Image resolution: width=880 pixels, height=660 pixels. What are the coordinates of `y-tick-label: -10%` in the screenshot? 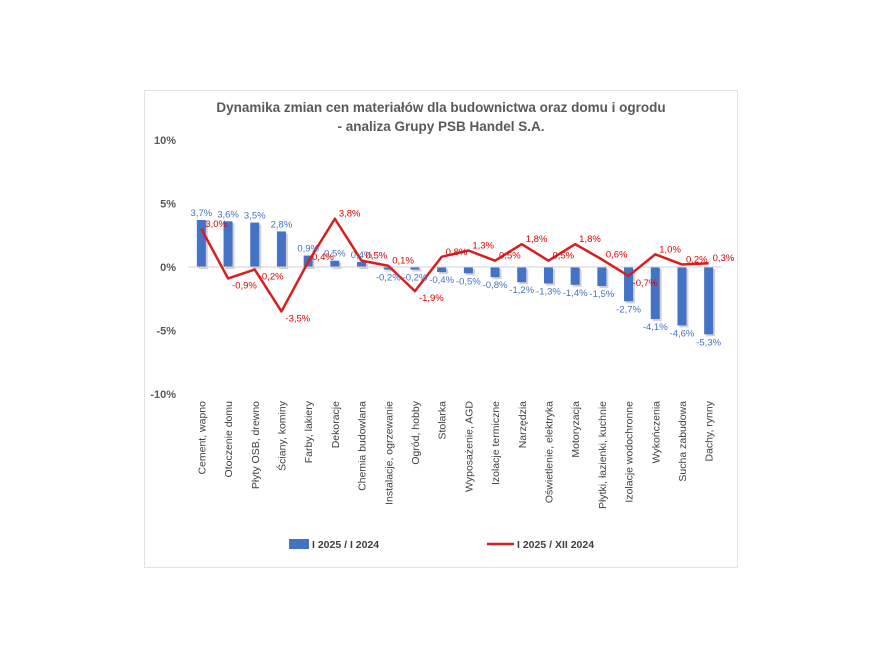 It's located at (163, 395).